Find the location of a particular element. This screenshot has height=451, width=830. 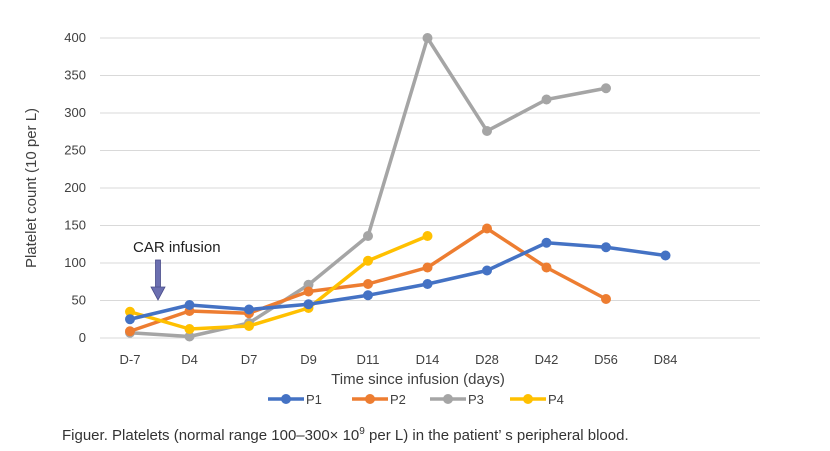

legend-label: P1 is located at coordinates (314, 399).